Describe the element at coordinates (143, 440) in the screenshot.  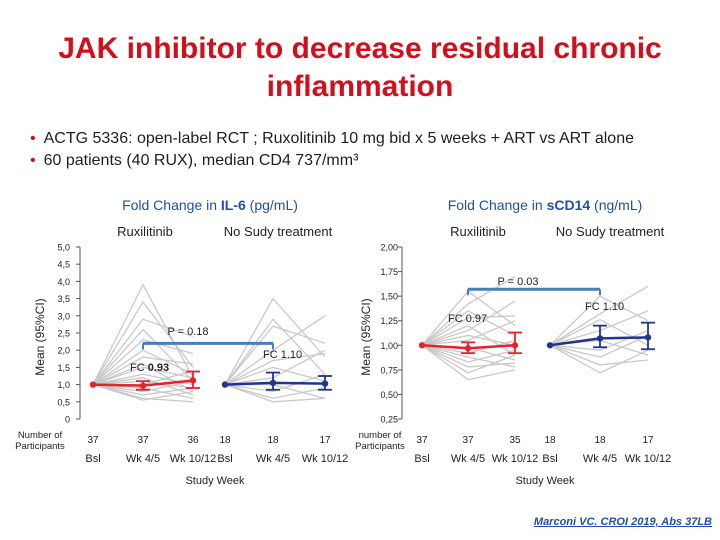
I see `participant-count: 37` at that location.